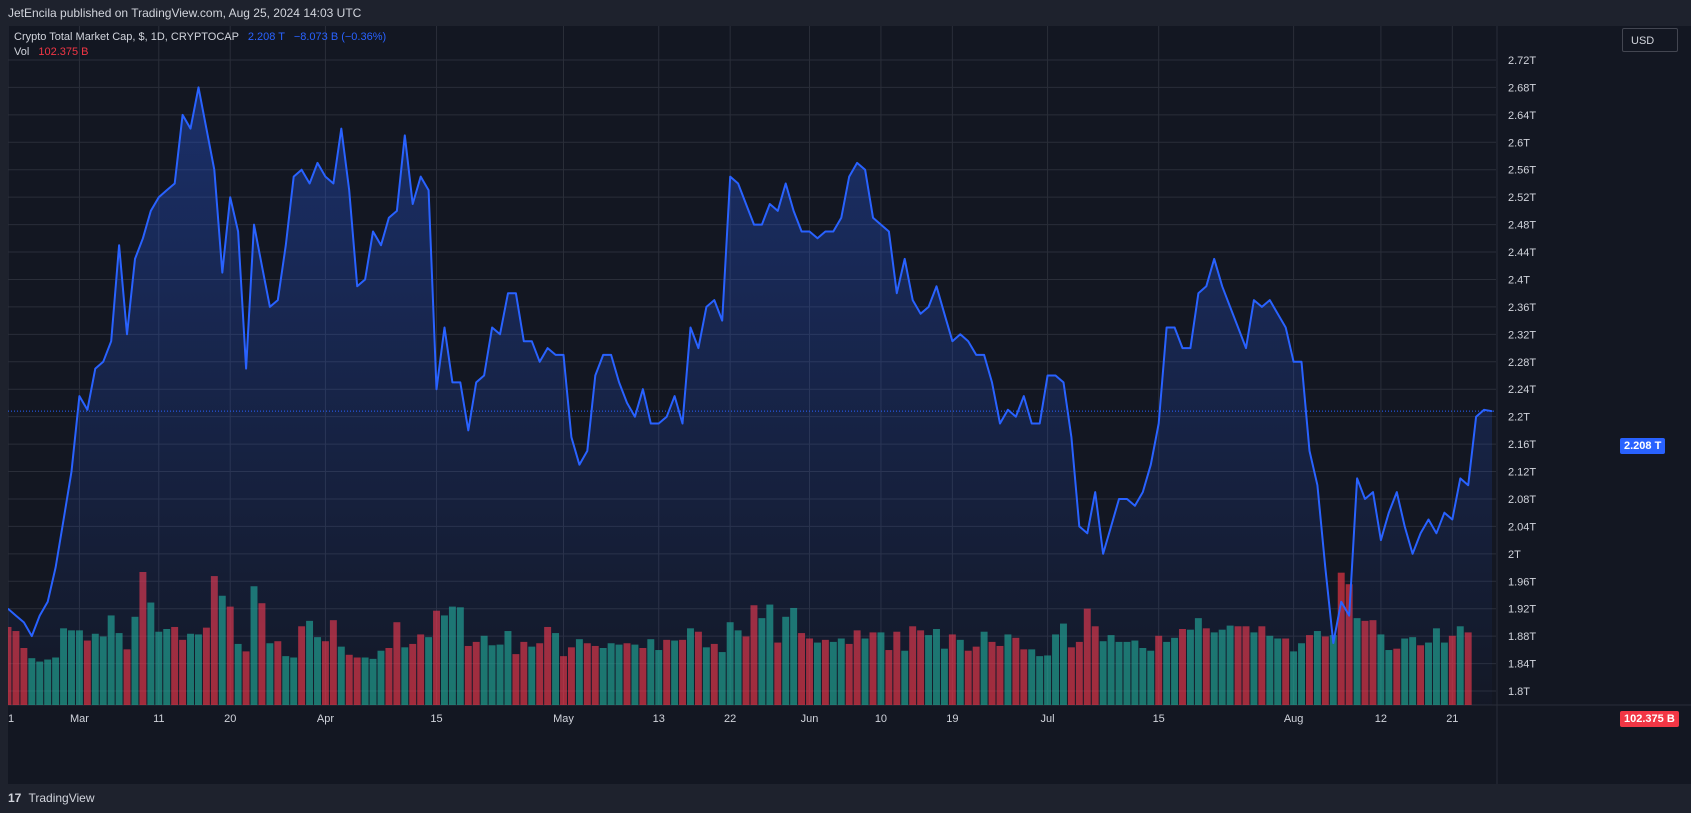 The height and width of the screenshot is (813, 1691). I want to click on x-tick-label: 21, so click(1452, 719).